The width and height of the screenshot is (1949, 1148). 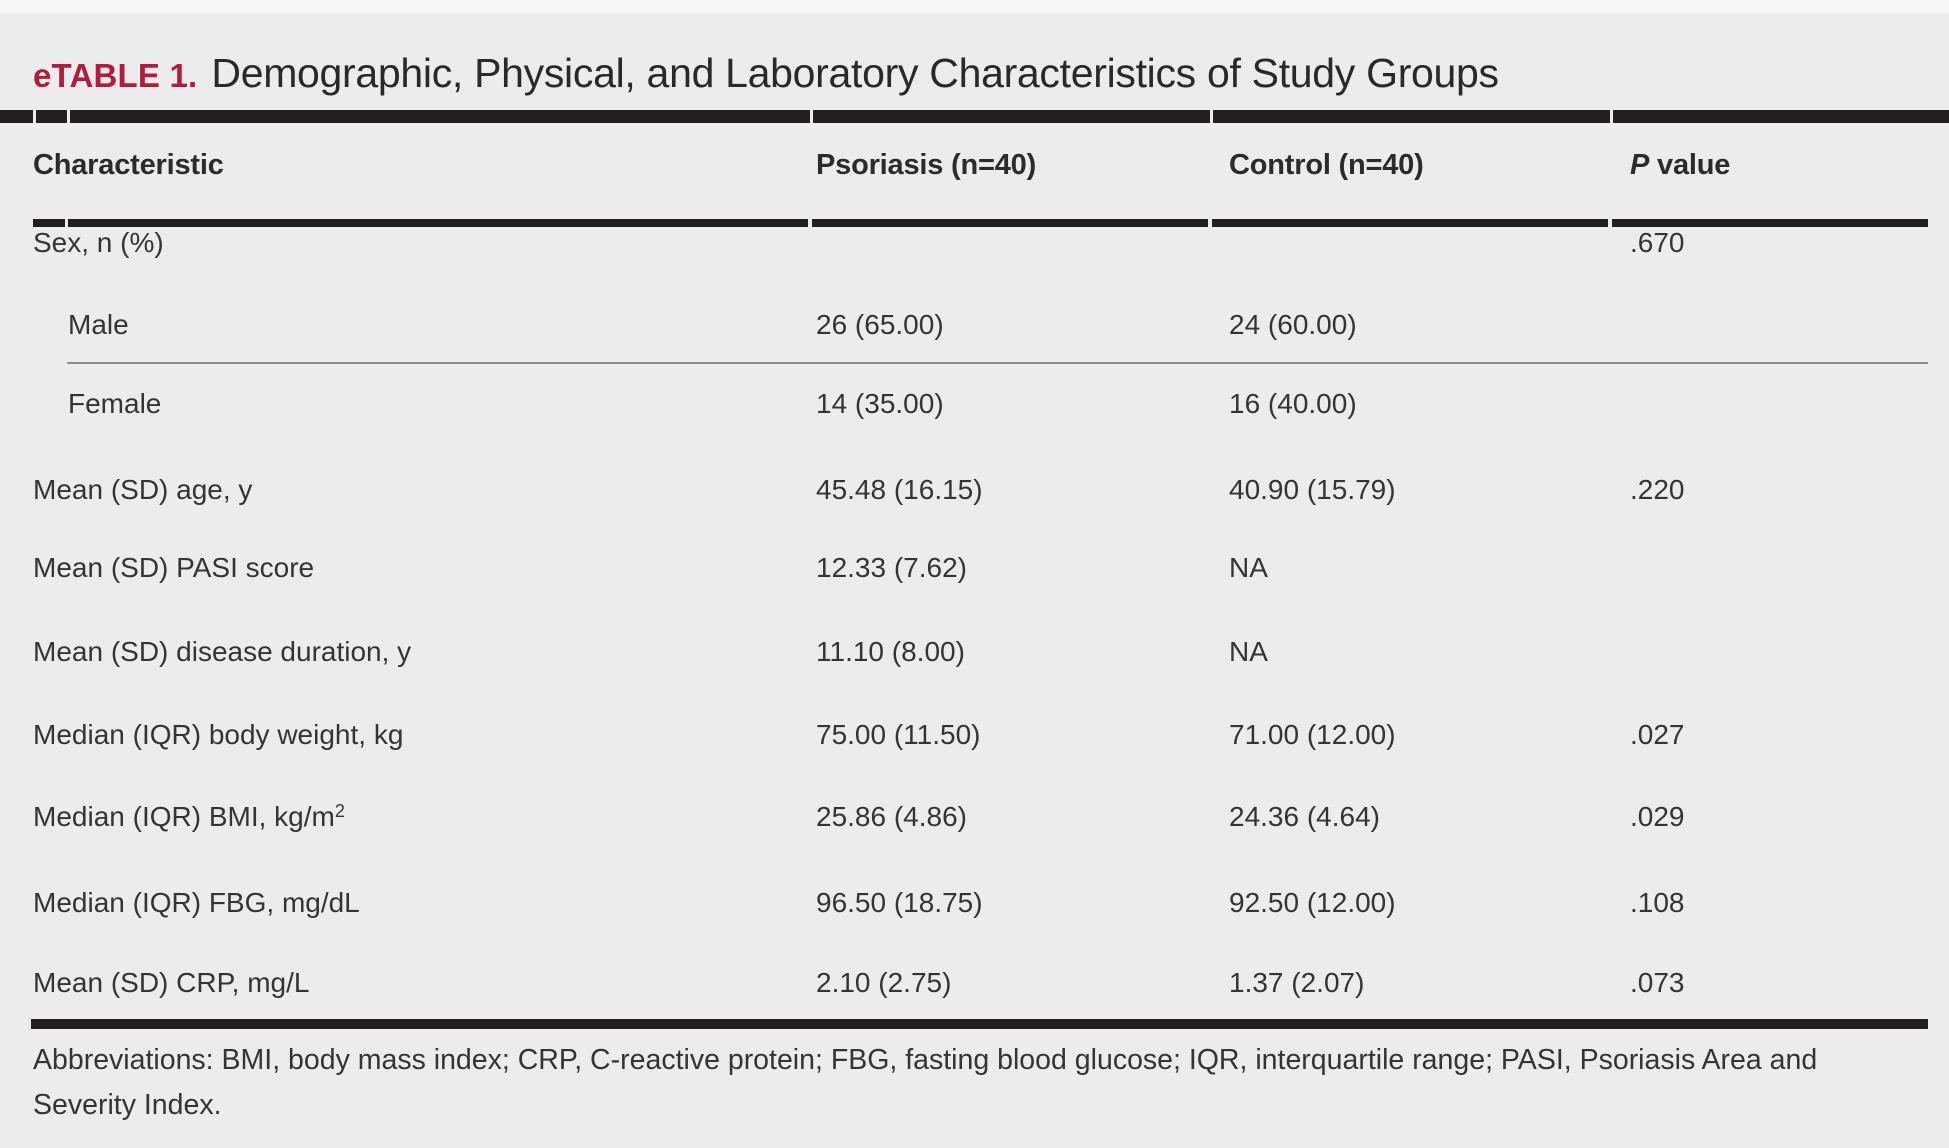 What do you see at coordinates (974, 404) in the screenshot?
I see `table-row: Female 14 (35.00) 16 (40.00)` at bounding box center [974, 404].